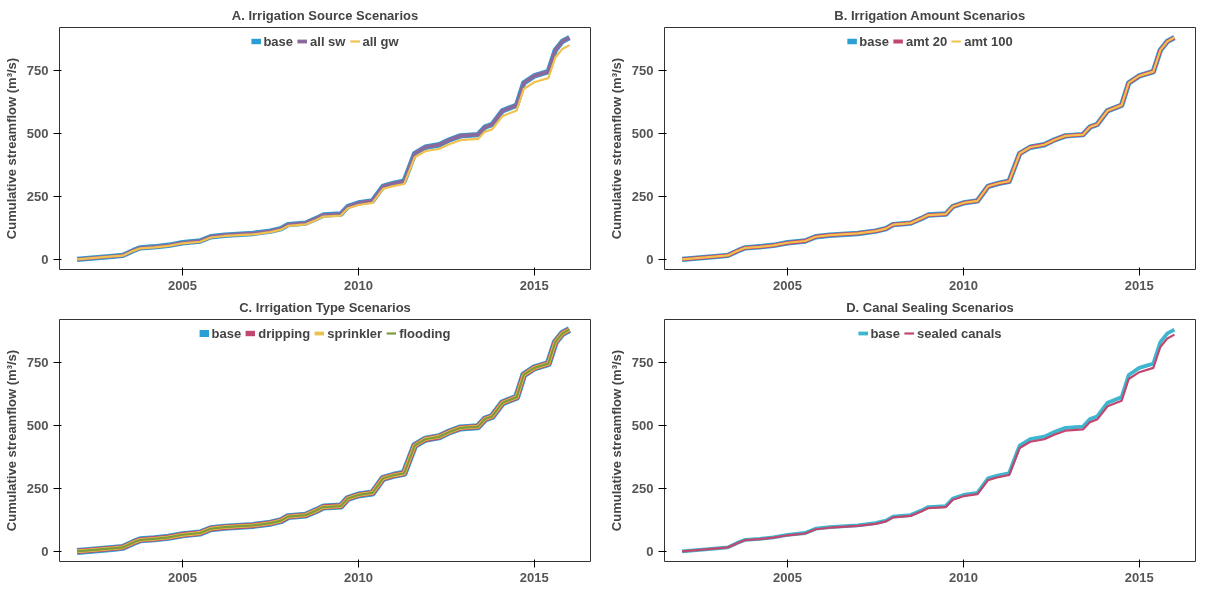 The width and height of the screenshot is (1220, 592). What do you see at coordinates (325, 15) in the screenshot?
I see `chart-title: A. Irrigation Source Scenarios` at bounding box center [325, 15].